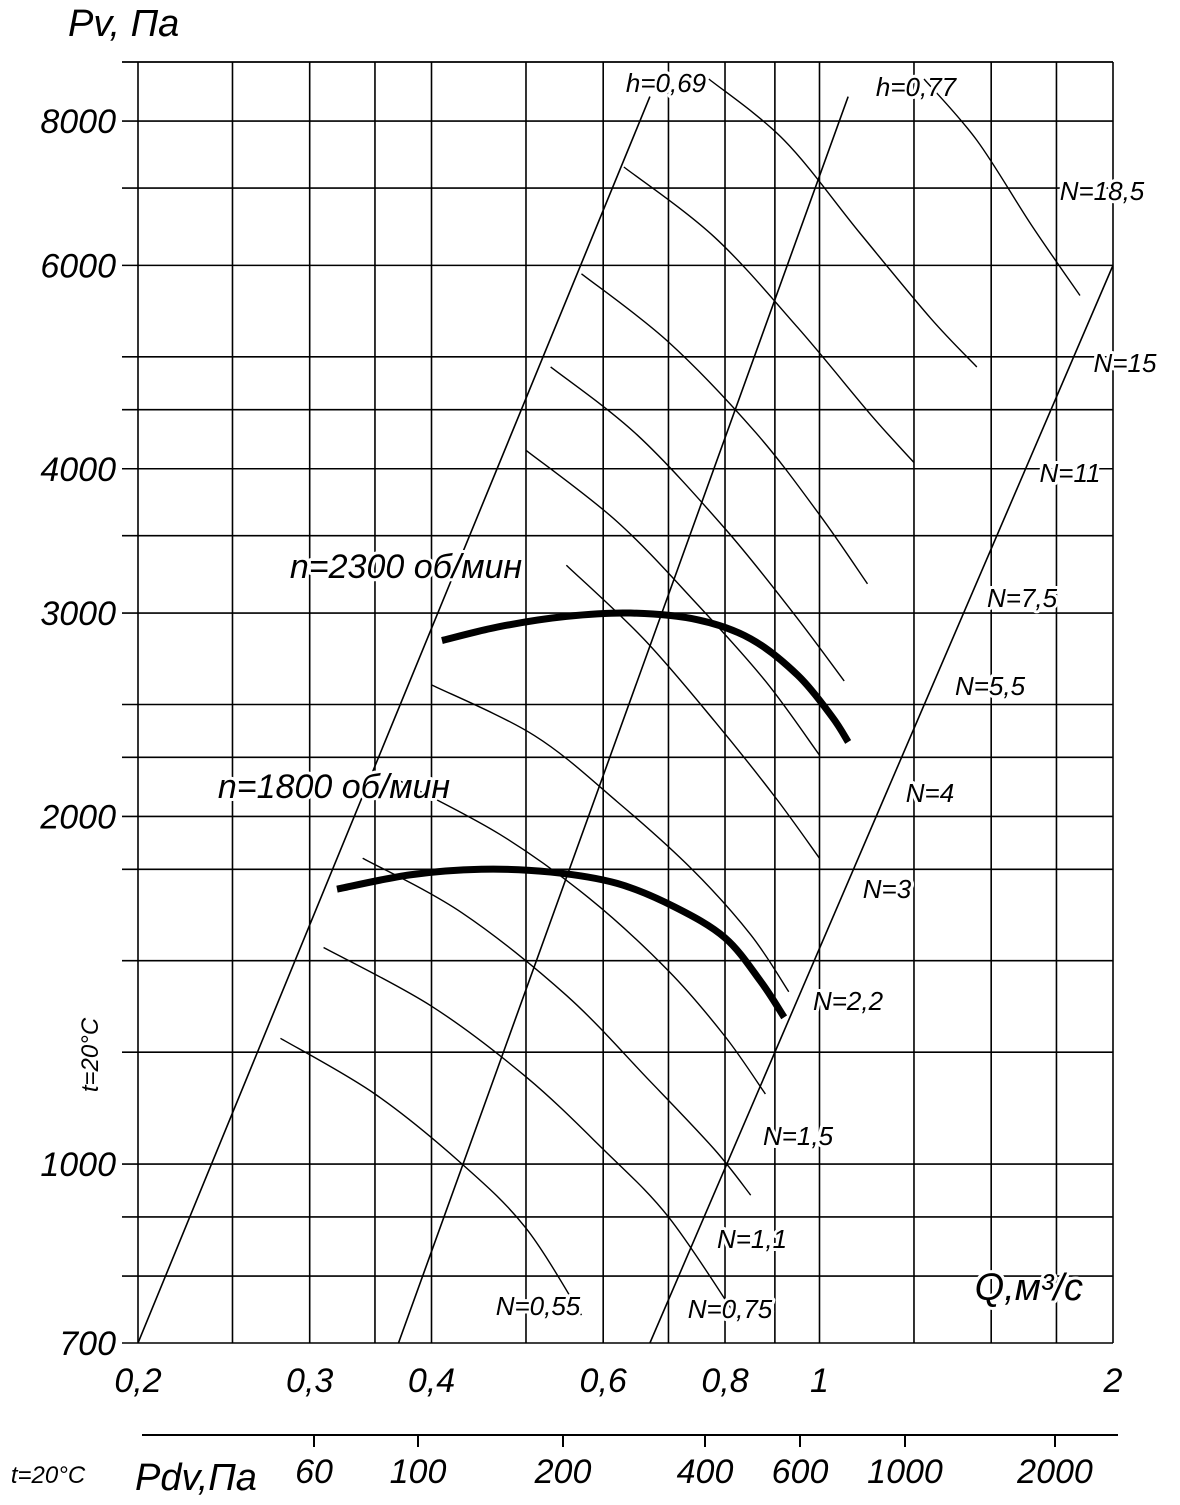  I want to click on x-tick-label: 0,6, so click(603, 1381).